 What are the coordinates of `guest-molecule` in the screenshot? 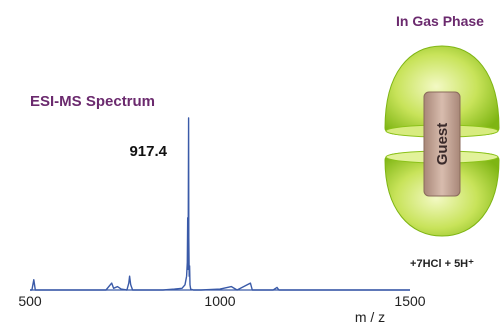 It's located at (442, 144).